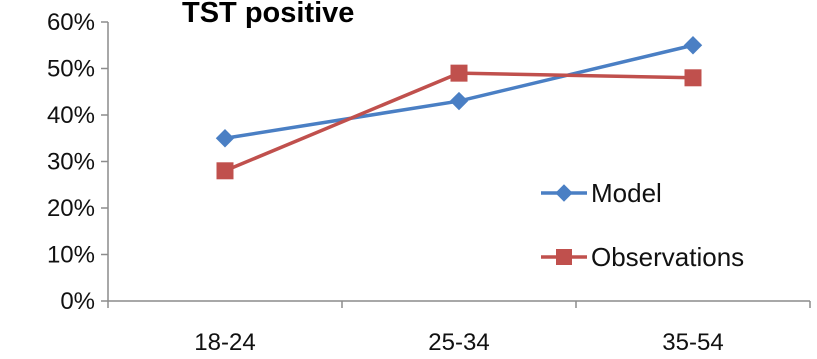 Image resolution: width=817 pixels, height=359 pixels. What do you see at coordinates (77, 301) in the screenshot?
I see `y-tick-label: 0%` at bounding box center [77, 301].